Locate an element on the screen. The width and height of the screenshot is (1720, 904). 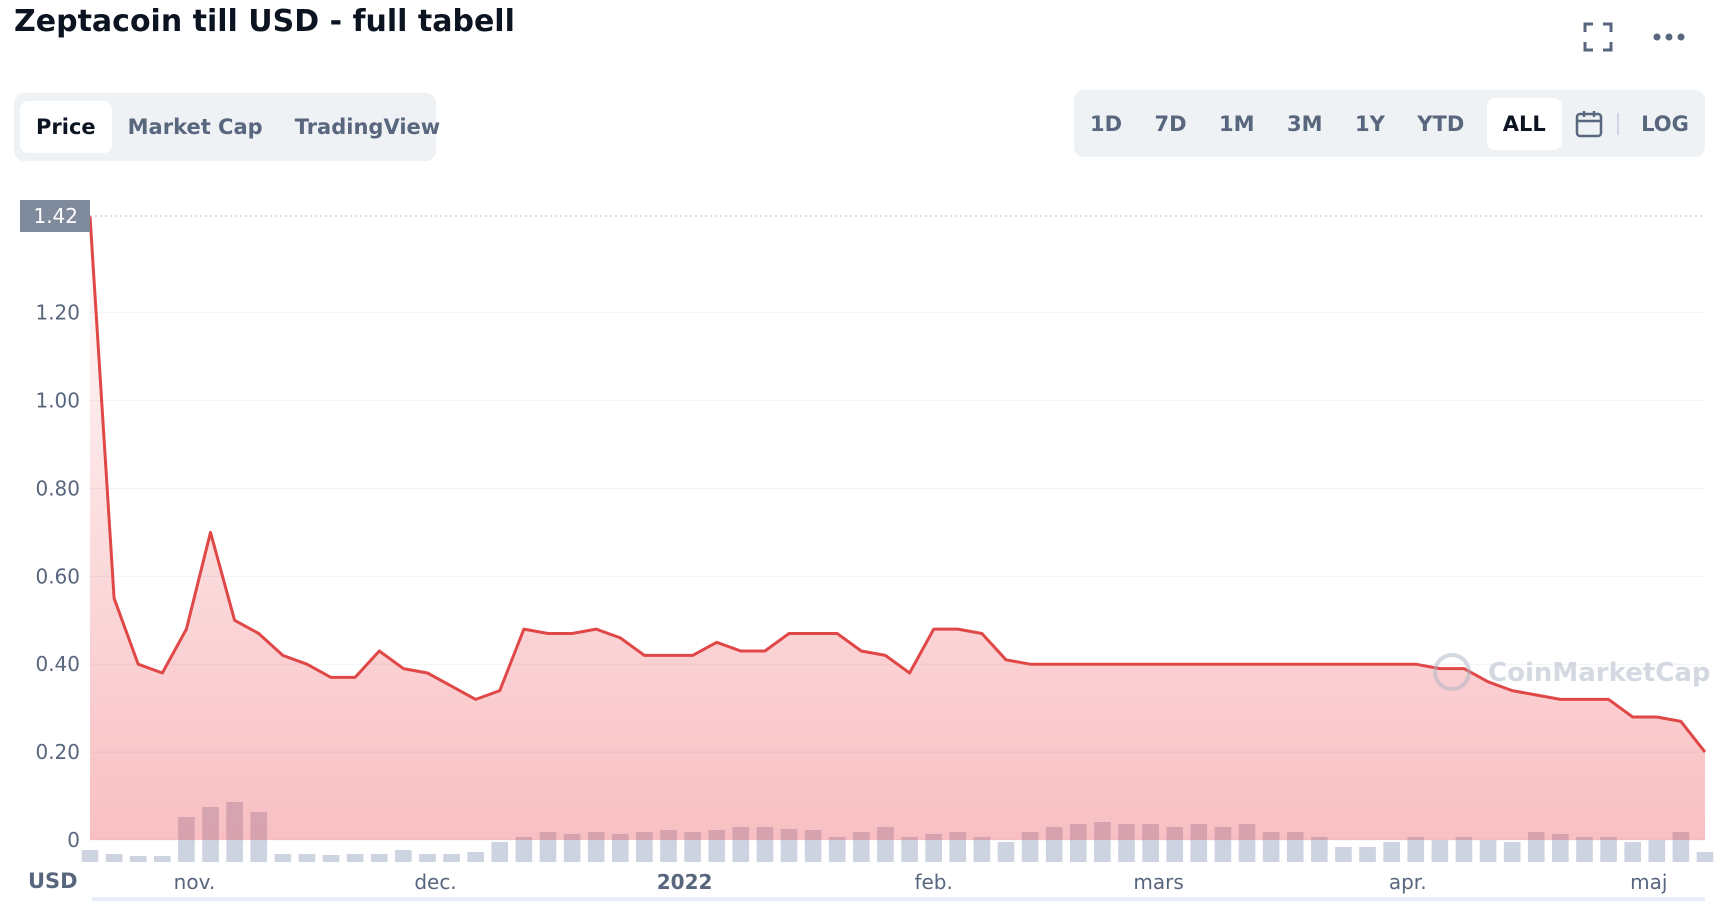
range: ALL is located at coordinates (1524, 123).